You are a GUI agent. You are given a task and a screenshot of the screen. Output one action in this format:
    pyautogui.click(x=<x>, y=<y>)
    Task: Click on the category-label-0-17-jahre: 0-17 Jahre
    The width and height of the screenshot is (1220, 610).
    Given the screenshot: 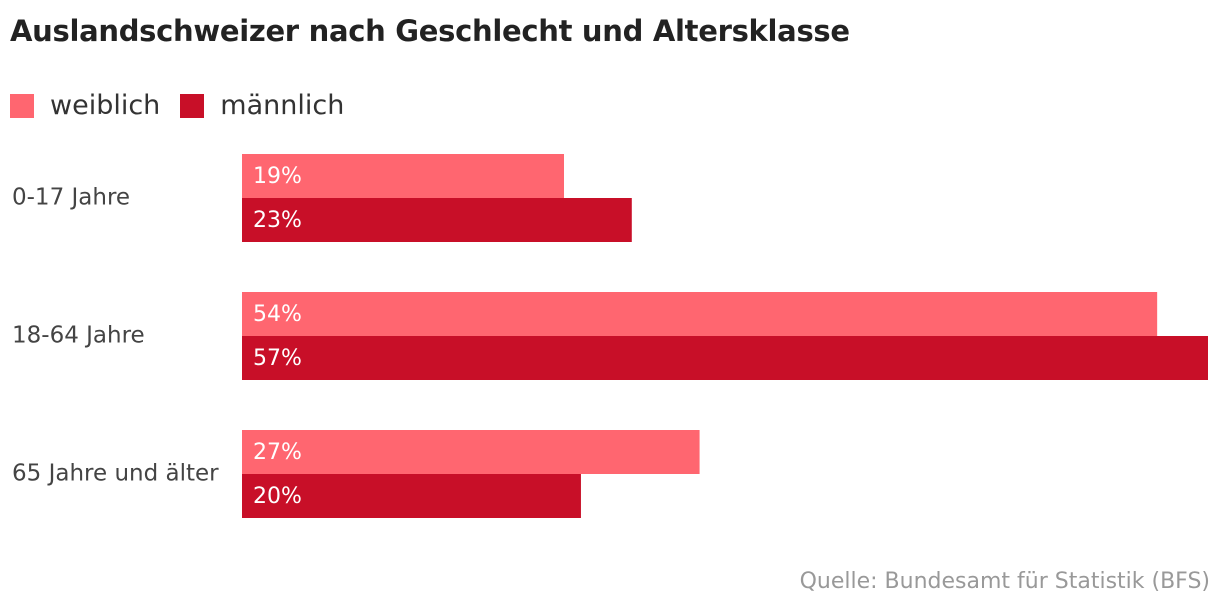 What is the action you would take?
    pyautogui.click(x=71, y=198)
    